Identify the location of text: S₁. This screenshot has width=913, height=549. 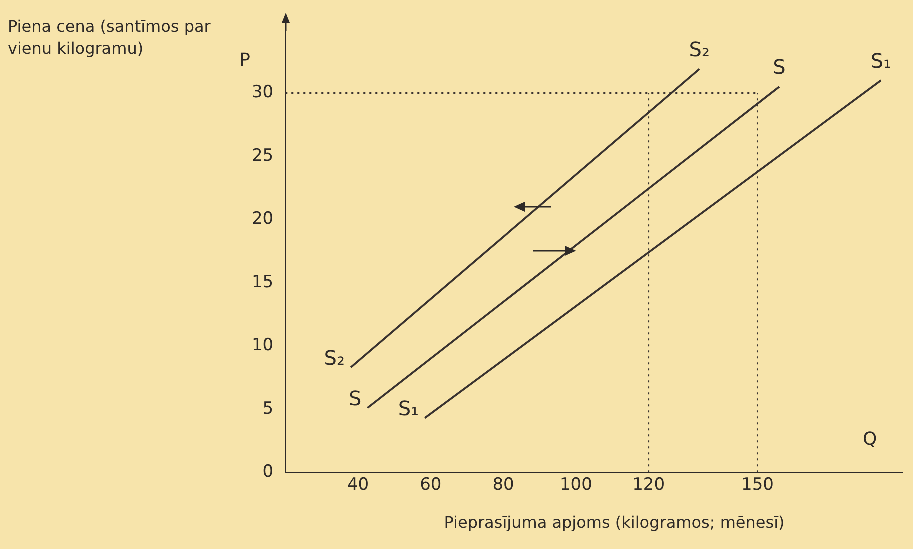
(881, 60).